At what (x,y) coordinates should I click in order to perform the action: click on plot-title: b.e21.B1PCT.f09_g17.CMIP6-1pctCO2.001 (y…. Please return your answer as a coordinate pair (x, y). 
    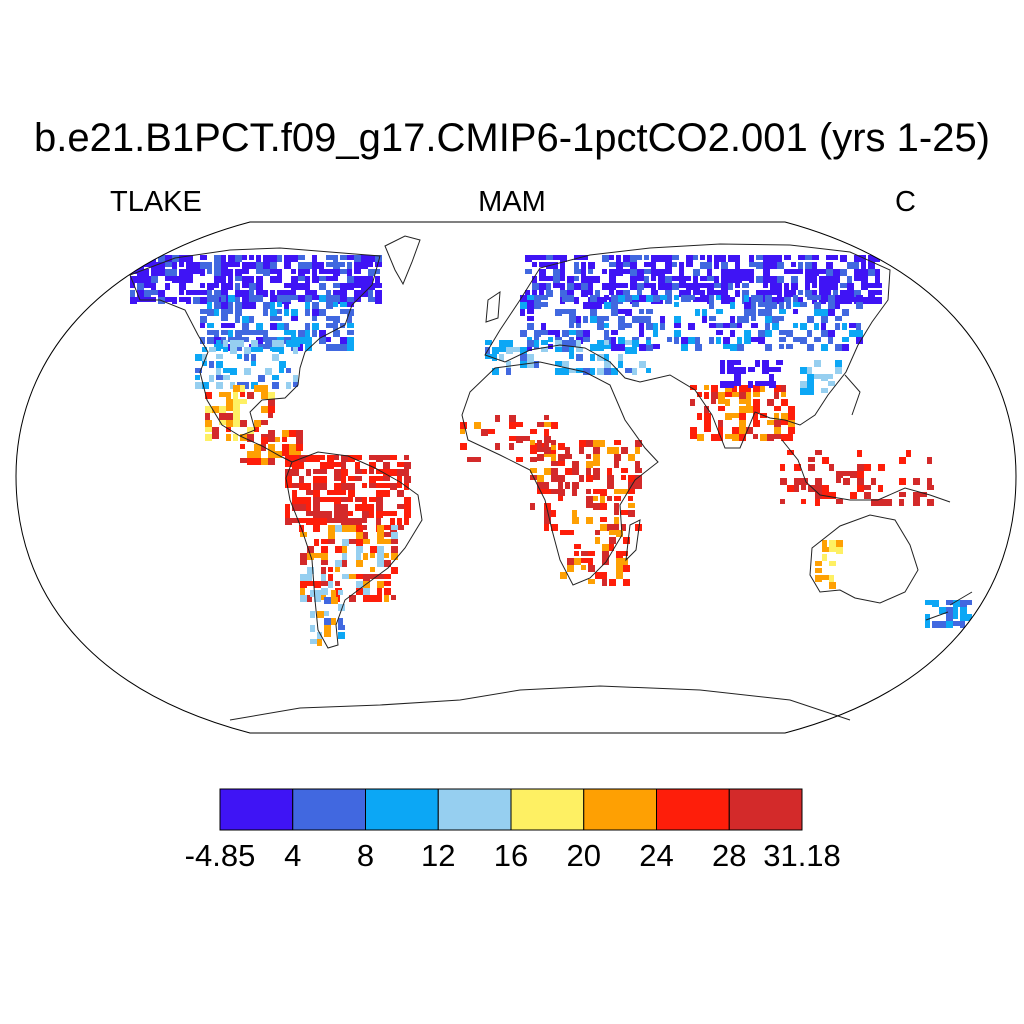
    Looking at the image, I should click on (512, 138).